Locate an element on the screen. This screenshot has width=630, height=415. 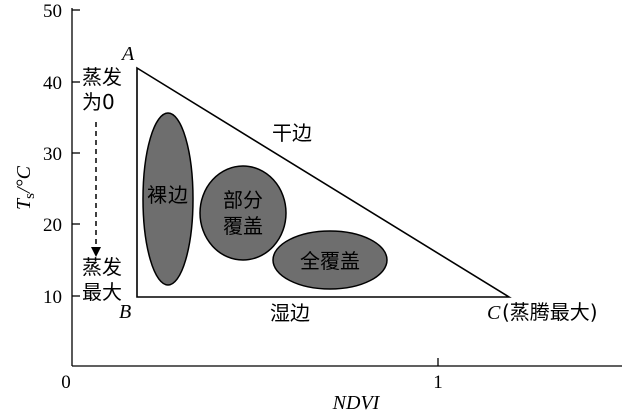
bare-soil-label-2: 边 is located at coordinates (178, 195).